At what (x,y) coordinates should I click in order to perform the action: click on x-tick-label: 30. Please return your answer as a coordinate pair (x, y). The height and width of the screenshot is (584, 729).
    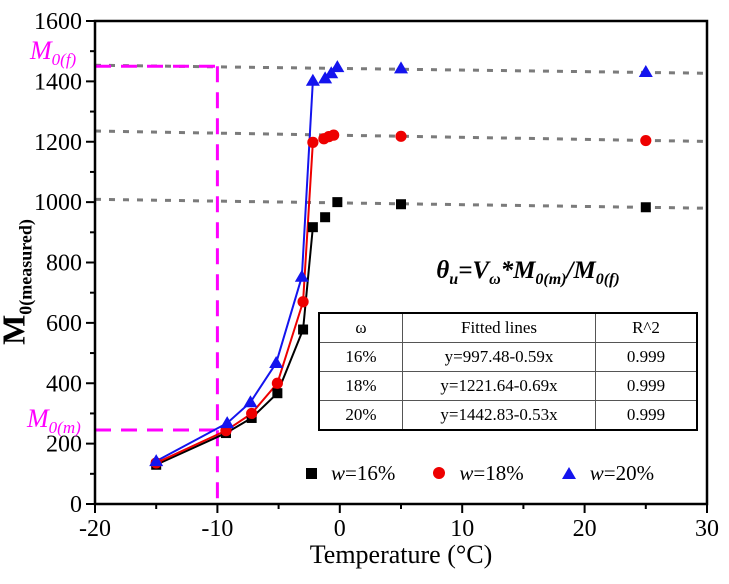
    Looking at the image, I should click on (707, 529).